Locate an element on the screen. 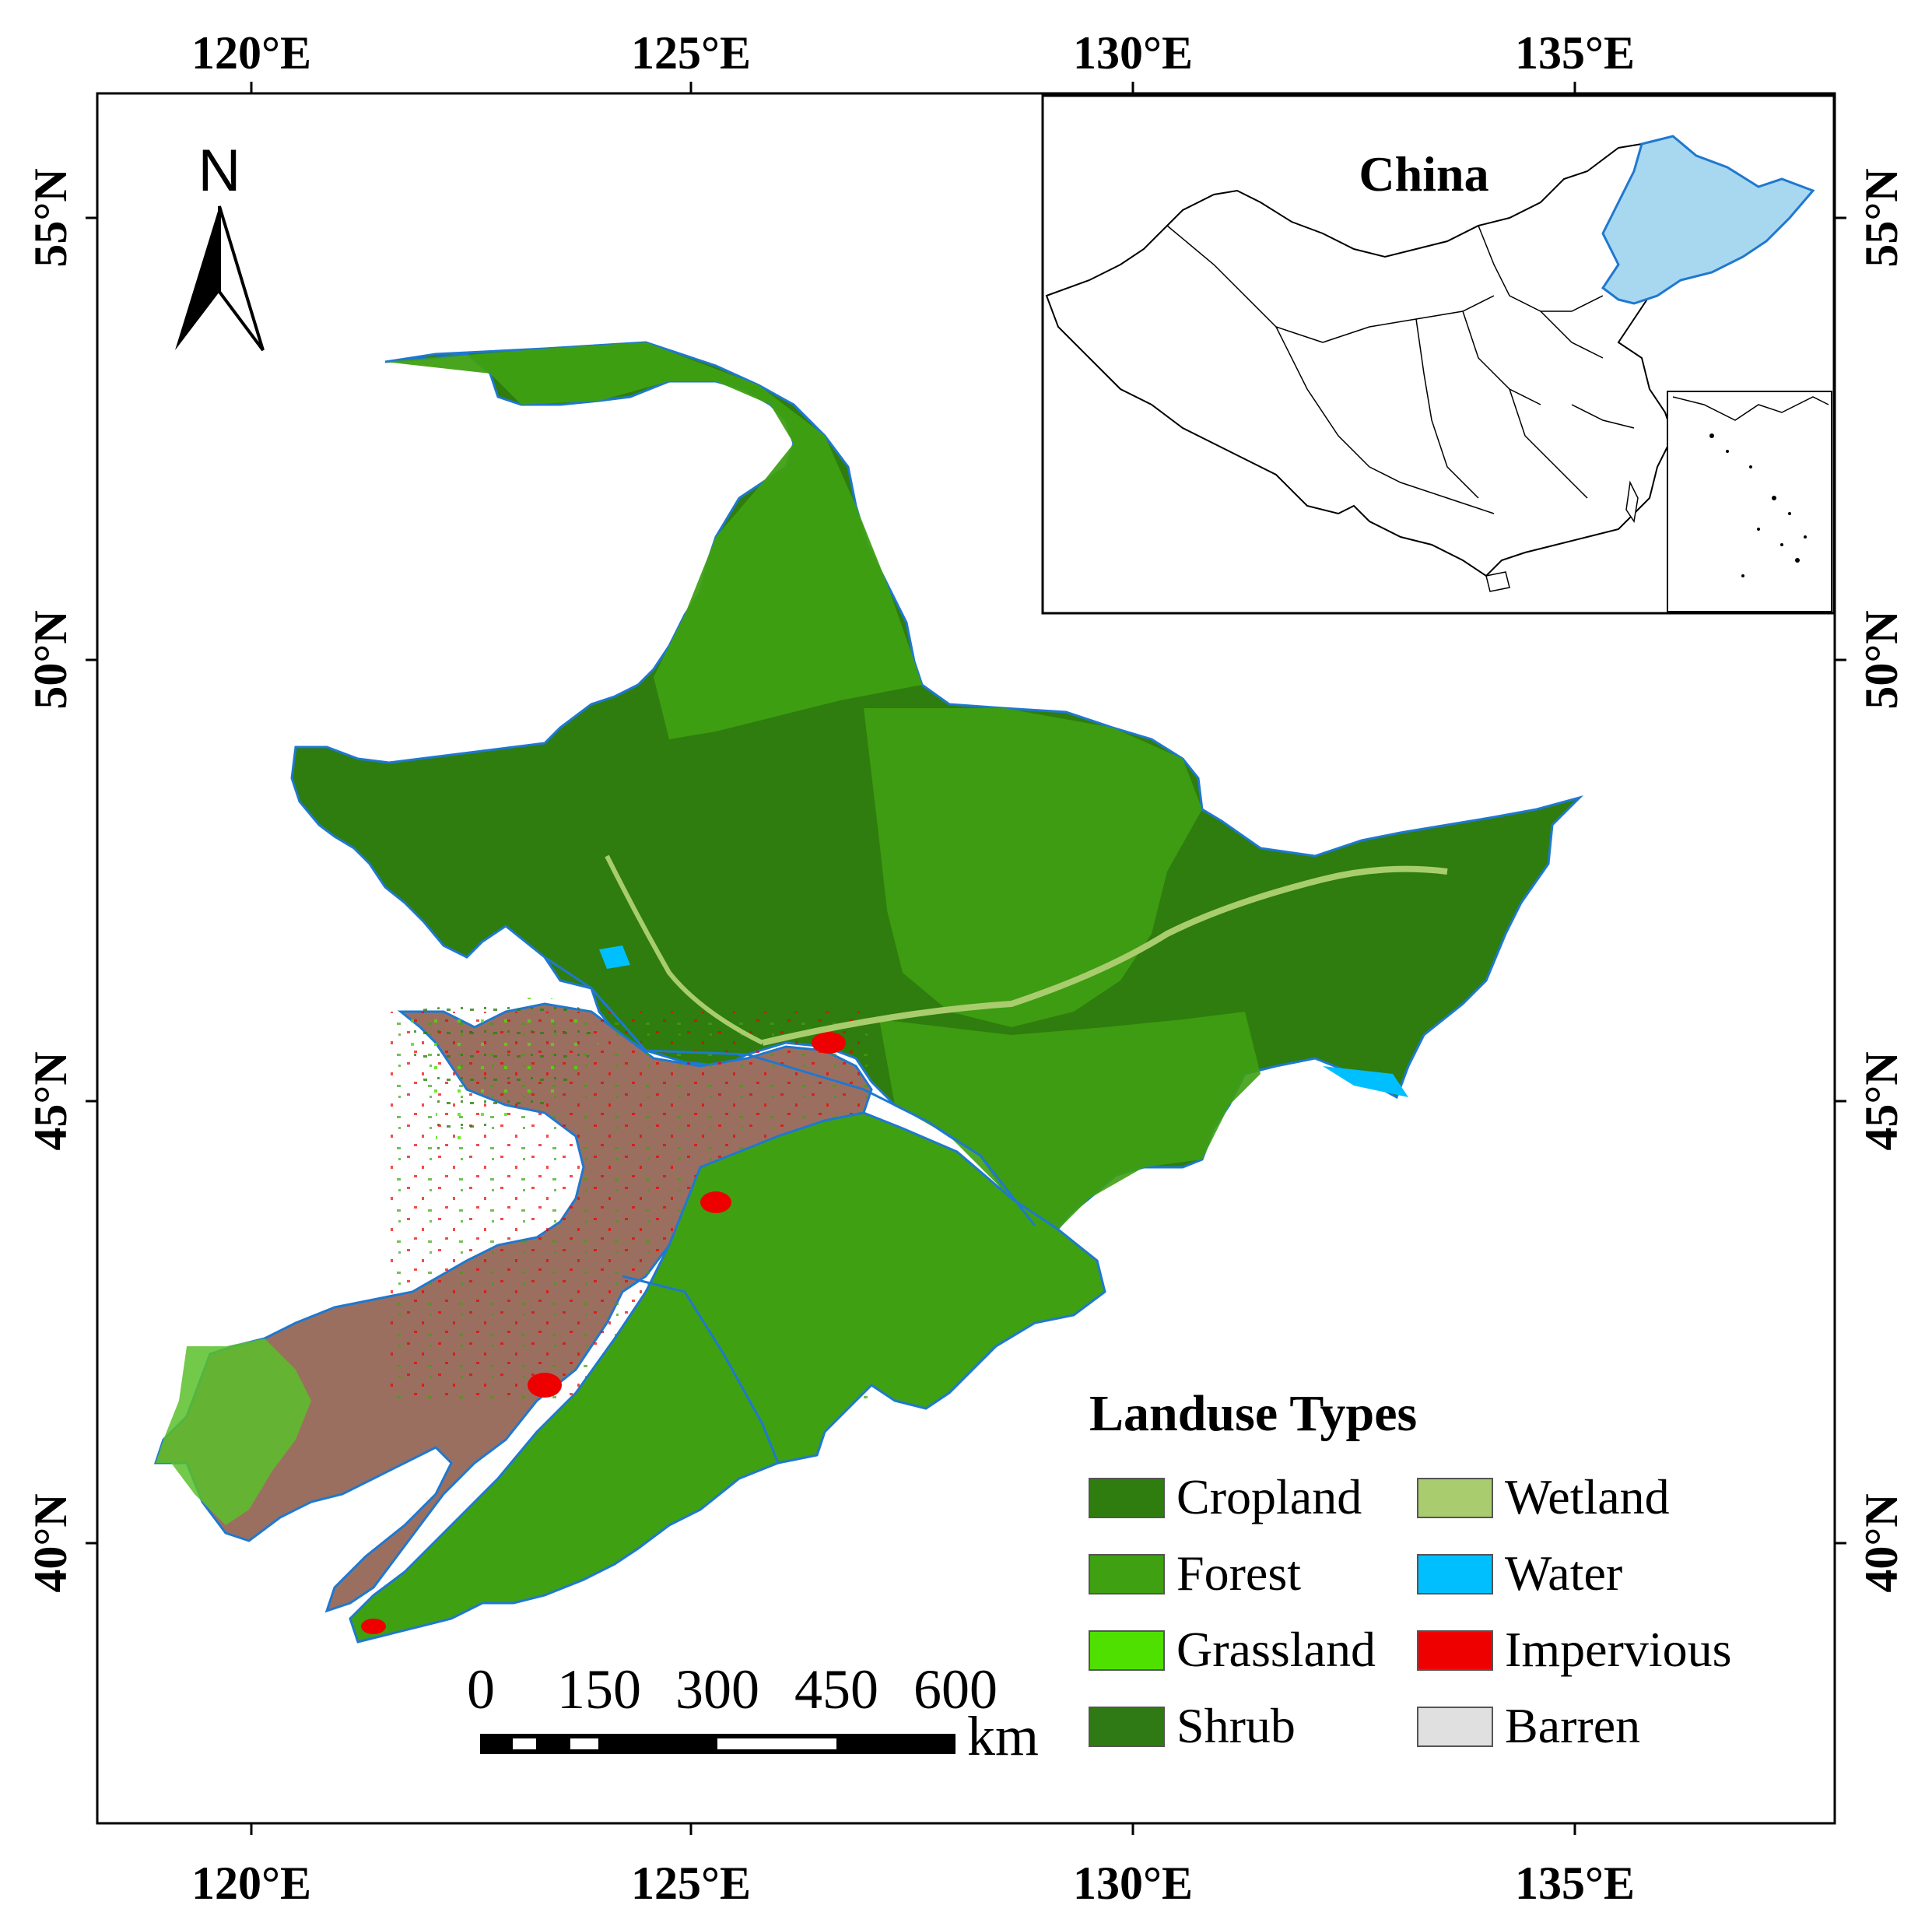  south-china-sea-islands is located at coordinates (1758, 505).